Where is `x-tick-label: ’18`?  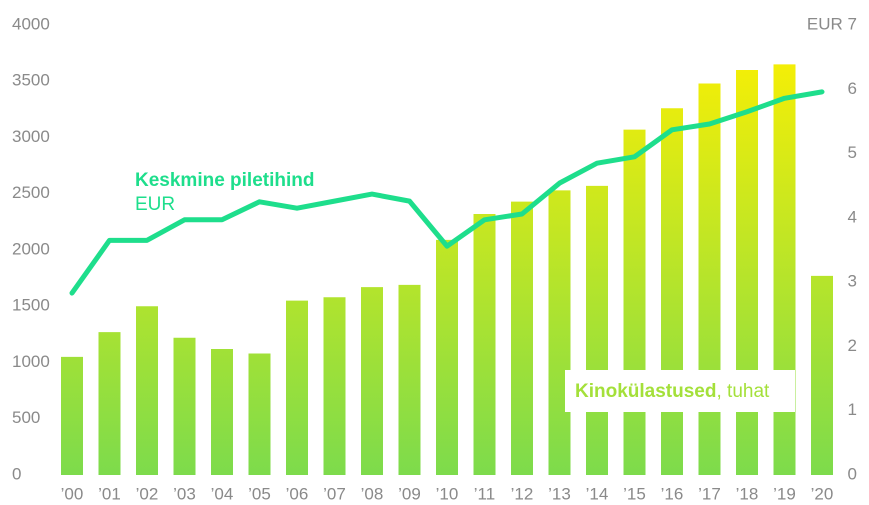
x-tick-label: ’18 is located at coordinates (747, 493).